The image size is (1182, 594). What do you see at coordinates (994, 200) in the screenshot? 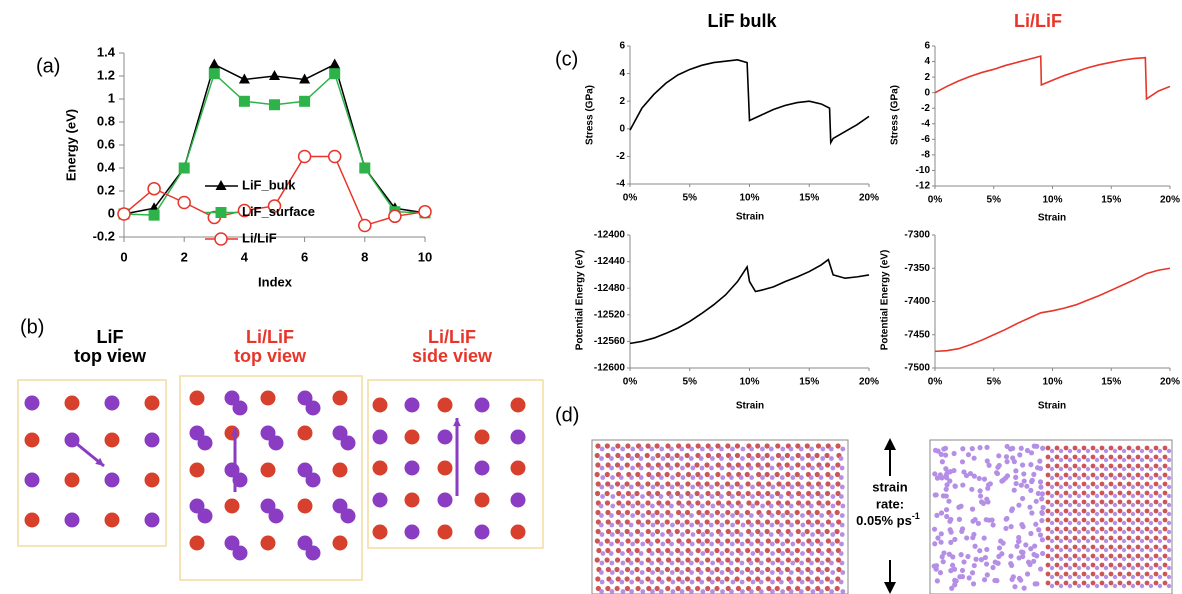
I see `x-tick-label: 5%` at bounding box center [994, 200].